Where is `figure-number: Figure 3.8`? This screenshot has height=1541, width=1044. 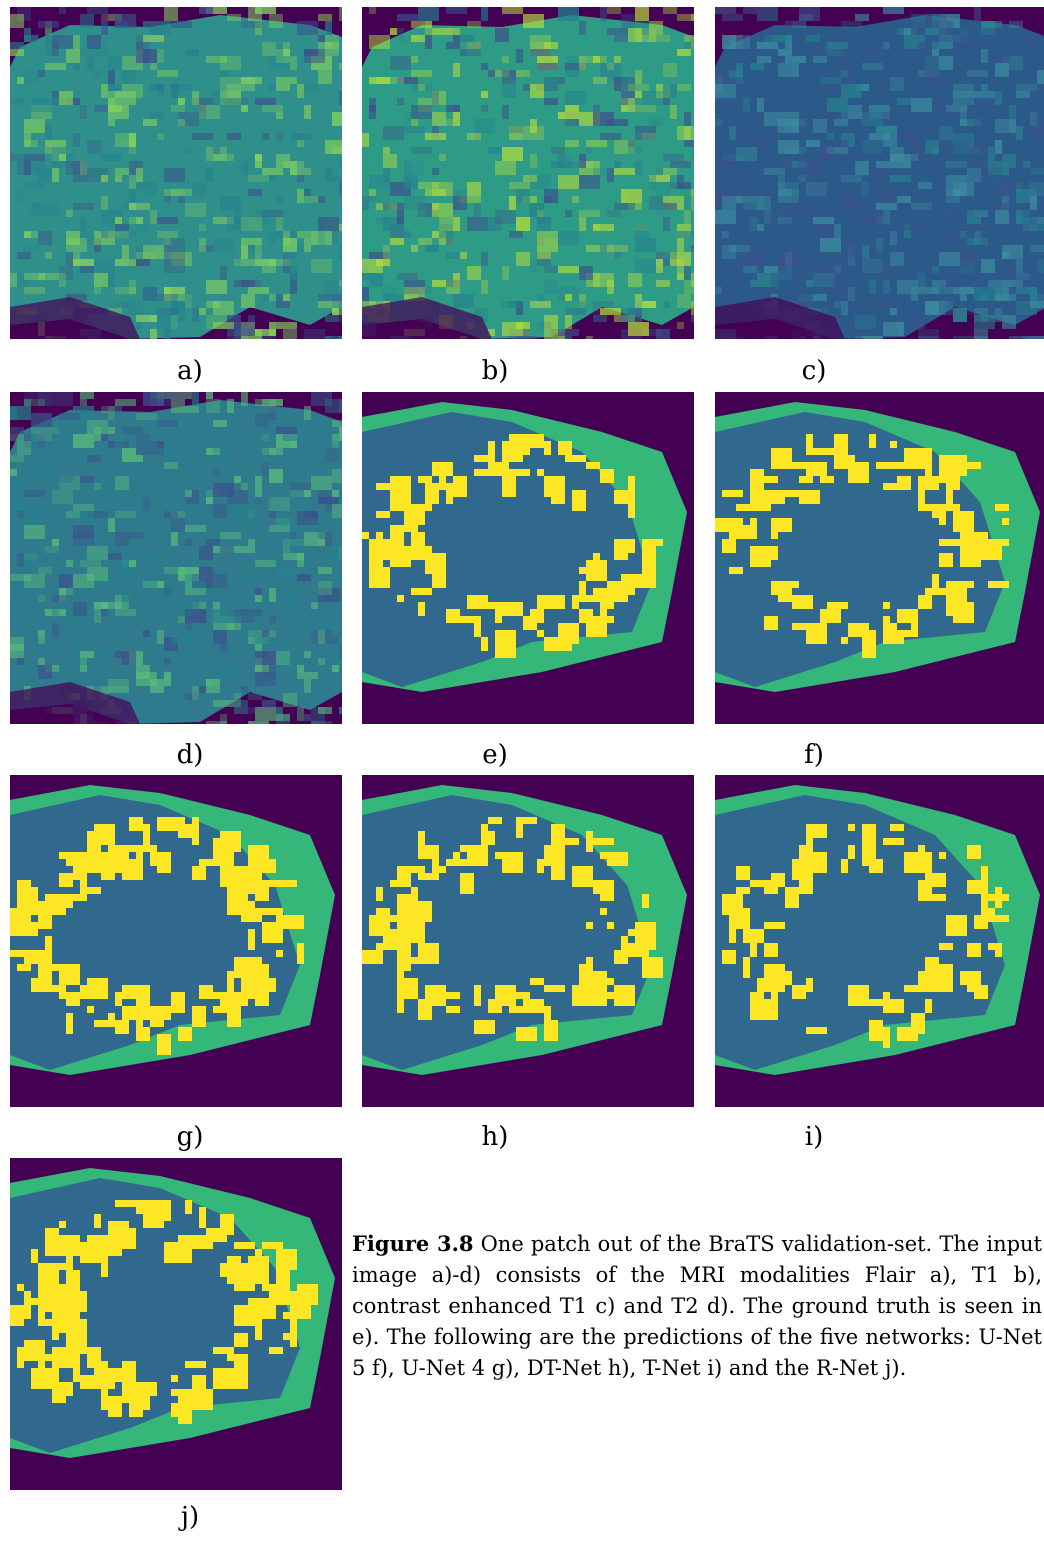
figure-number: Figure 3.8 is located at coordinates (413, 1243).